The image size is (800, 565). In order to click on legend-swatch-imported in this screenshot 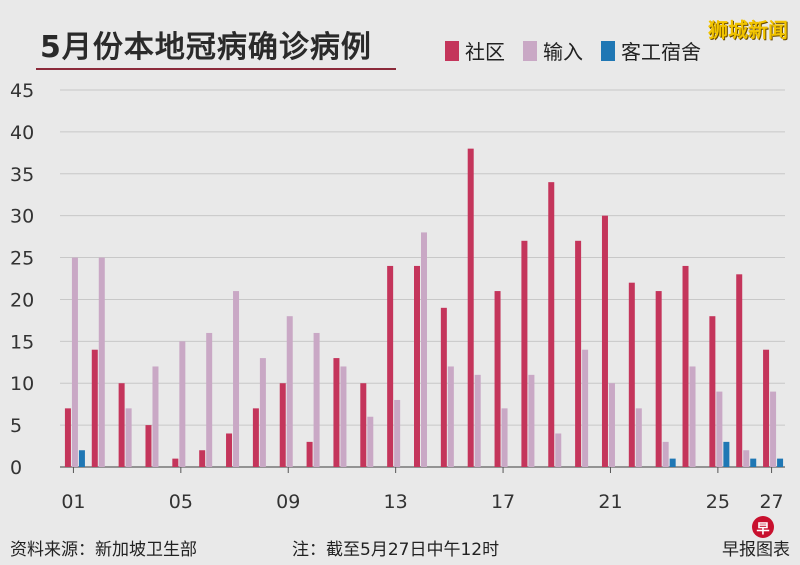, I will do `click(530, 50)`.